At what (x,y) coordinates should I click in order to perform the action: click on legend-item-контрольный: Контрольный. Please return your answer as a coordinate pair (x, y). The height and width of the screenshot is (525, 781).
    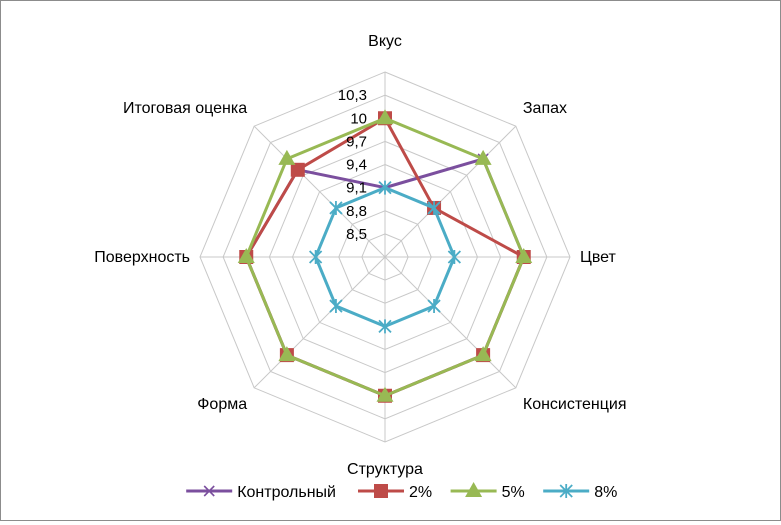
    Looking at the image, I should click on (261, 492).